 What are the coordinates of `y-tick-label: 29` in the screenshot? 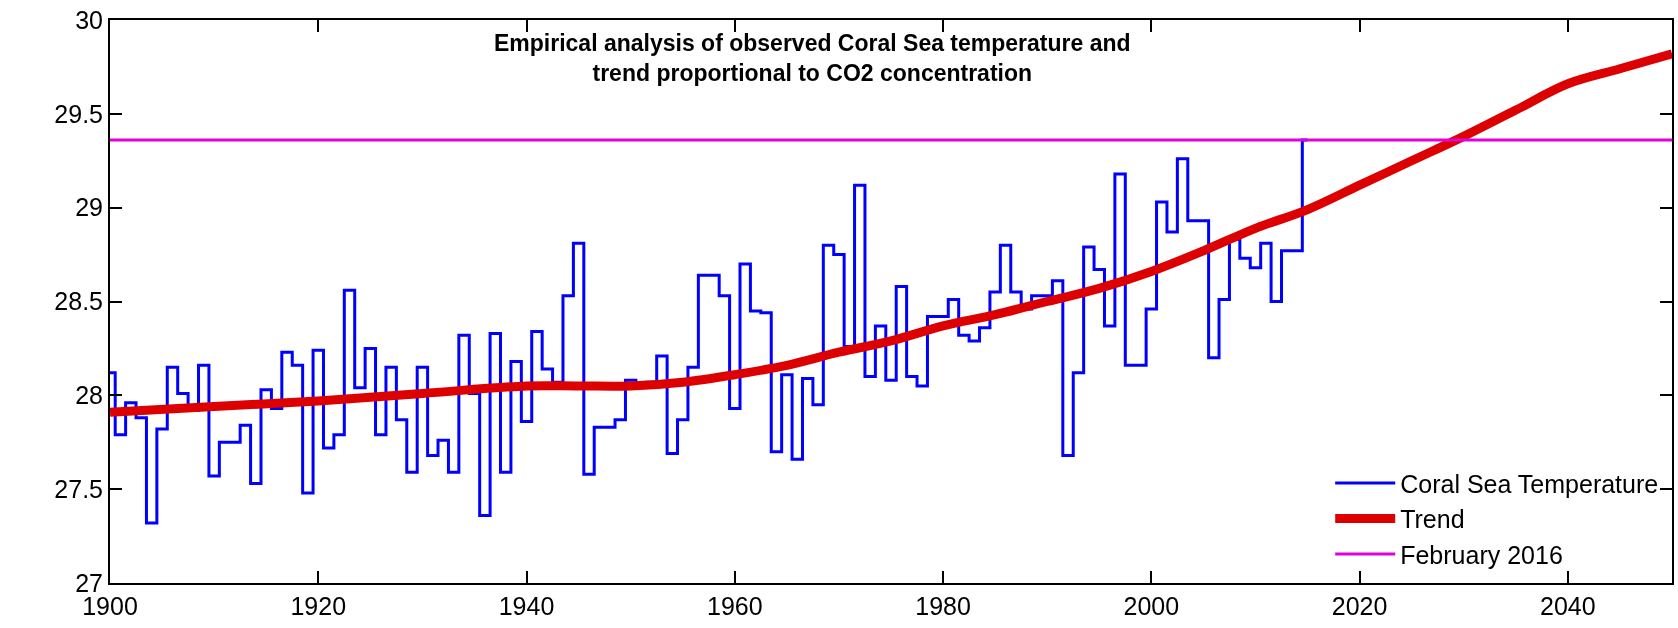 It's located at (89, 207).